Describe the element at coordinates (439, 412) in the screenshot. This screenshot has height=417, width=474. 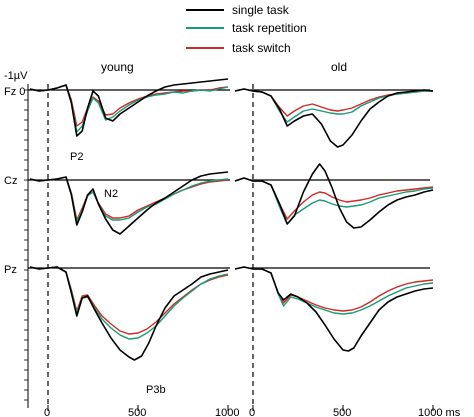
I see `x-tick-label-old-1000ms: 1000 ms` at that location.